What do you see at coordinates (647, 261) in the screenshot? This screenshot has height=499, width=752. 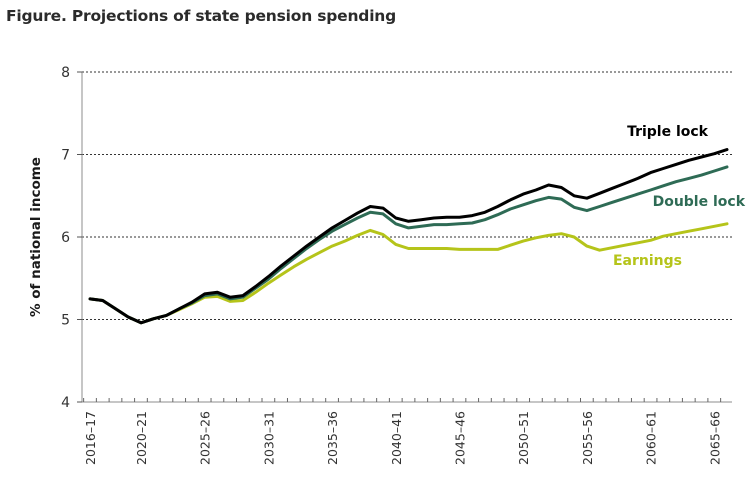 I see `series-label-earnings: Earnings` at bounding box center [647, 261].